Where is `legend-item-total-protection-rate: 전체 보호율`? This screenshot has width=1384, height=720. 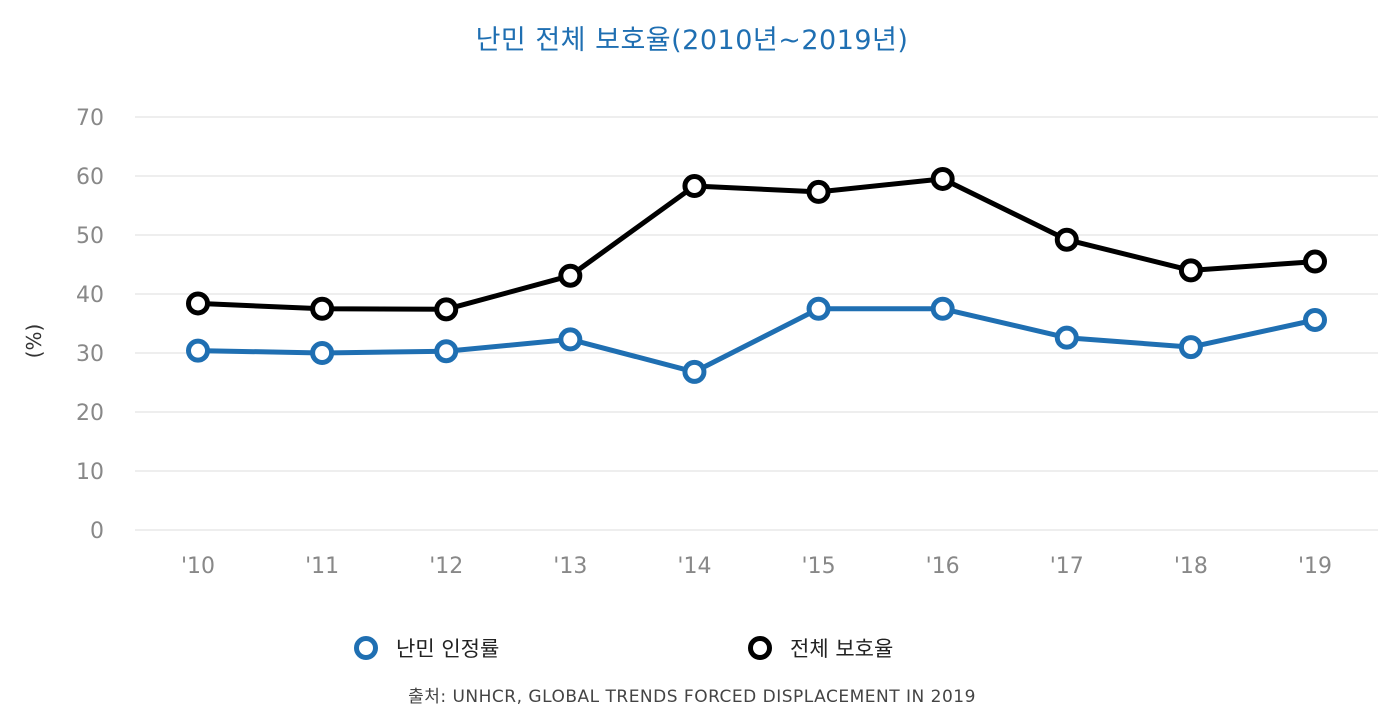
legend-item-total-protection-rate: 전체 보호율 is located at coordinates (820, 648).